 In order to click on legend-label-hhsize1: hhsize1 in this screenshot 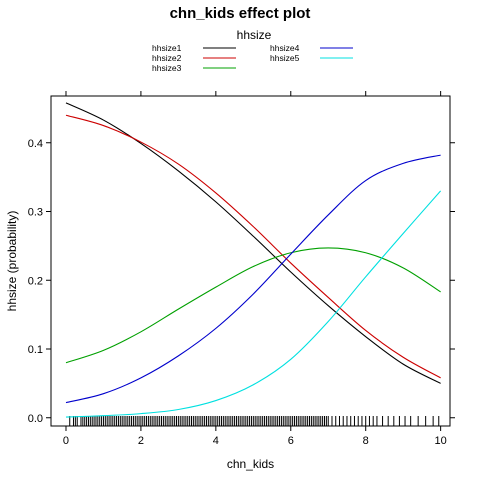, I will do `click(167, 48)`.